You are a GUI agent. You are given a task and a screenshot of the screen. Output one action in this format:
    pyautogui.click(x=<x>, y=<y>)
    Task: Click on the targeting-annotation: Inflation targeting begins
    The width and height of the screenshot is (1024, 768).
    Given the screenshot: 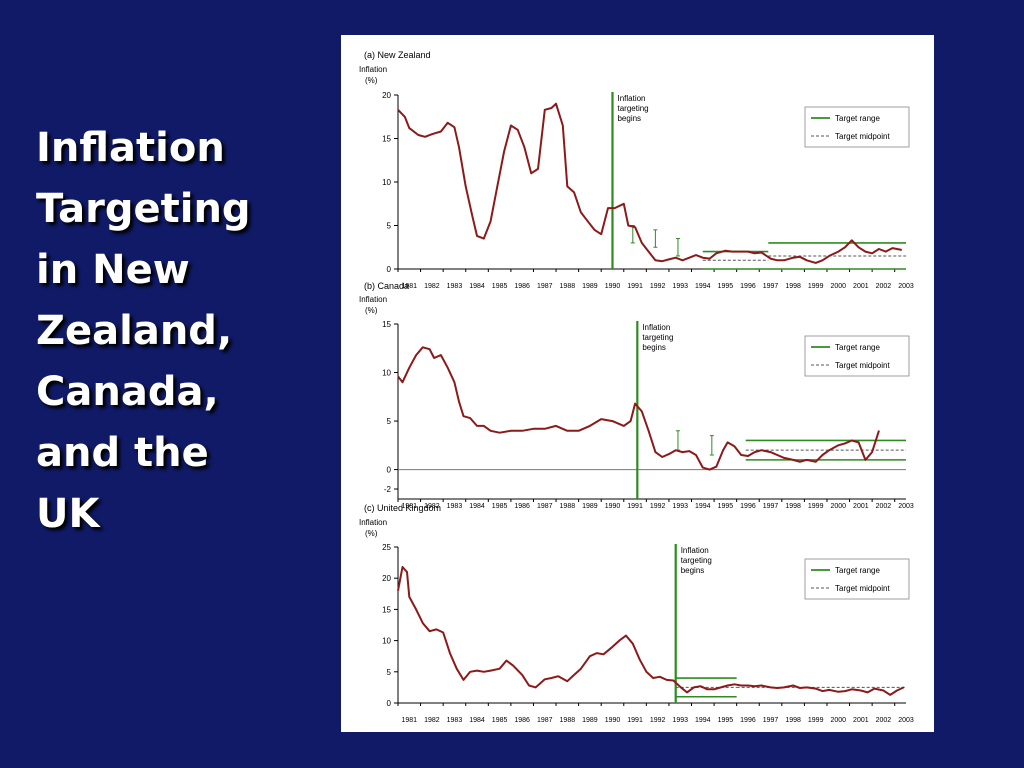 What is the action you would take?
    pyautogui.click(x=657, y=337)
    